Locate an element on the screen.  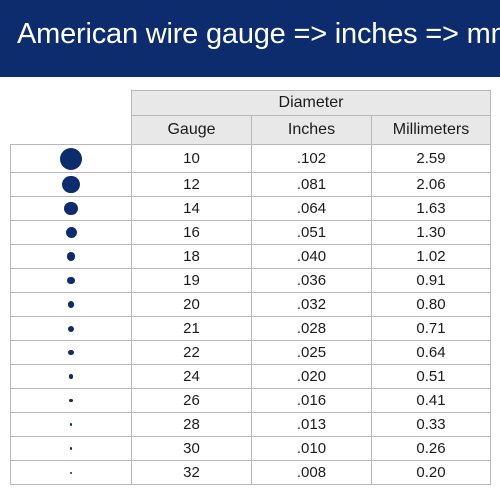
gauge-cell: 10 is located at coordinates (191, 158).